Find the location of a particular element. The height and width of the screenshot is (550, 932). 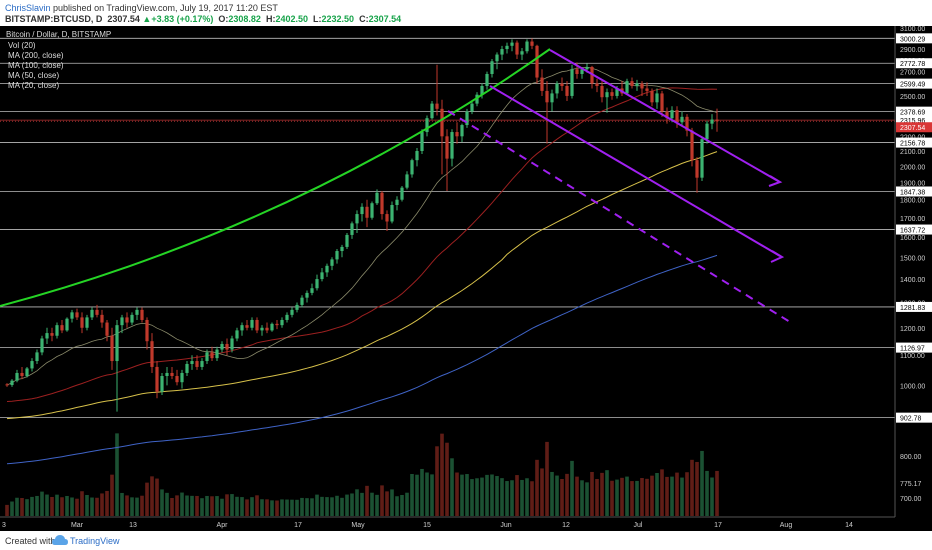

x-tick-label: 12 is located at coordinates (566, 525).